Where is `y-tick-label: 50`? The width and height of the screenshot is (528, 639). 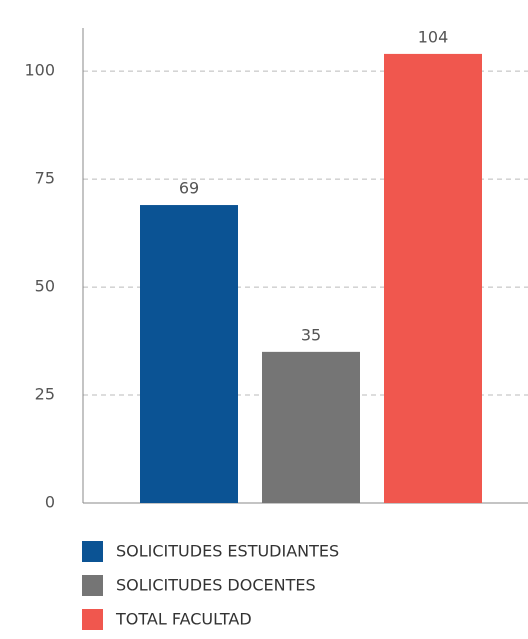
y-tick-label: 50 is located at coordinates (45, 286).